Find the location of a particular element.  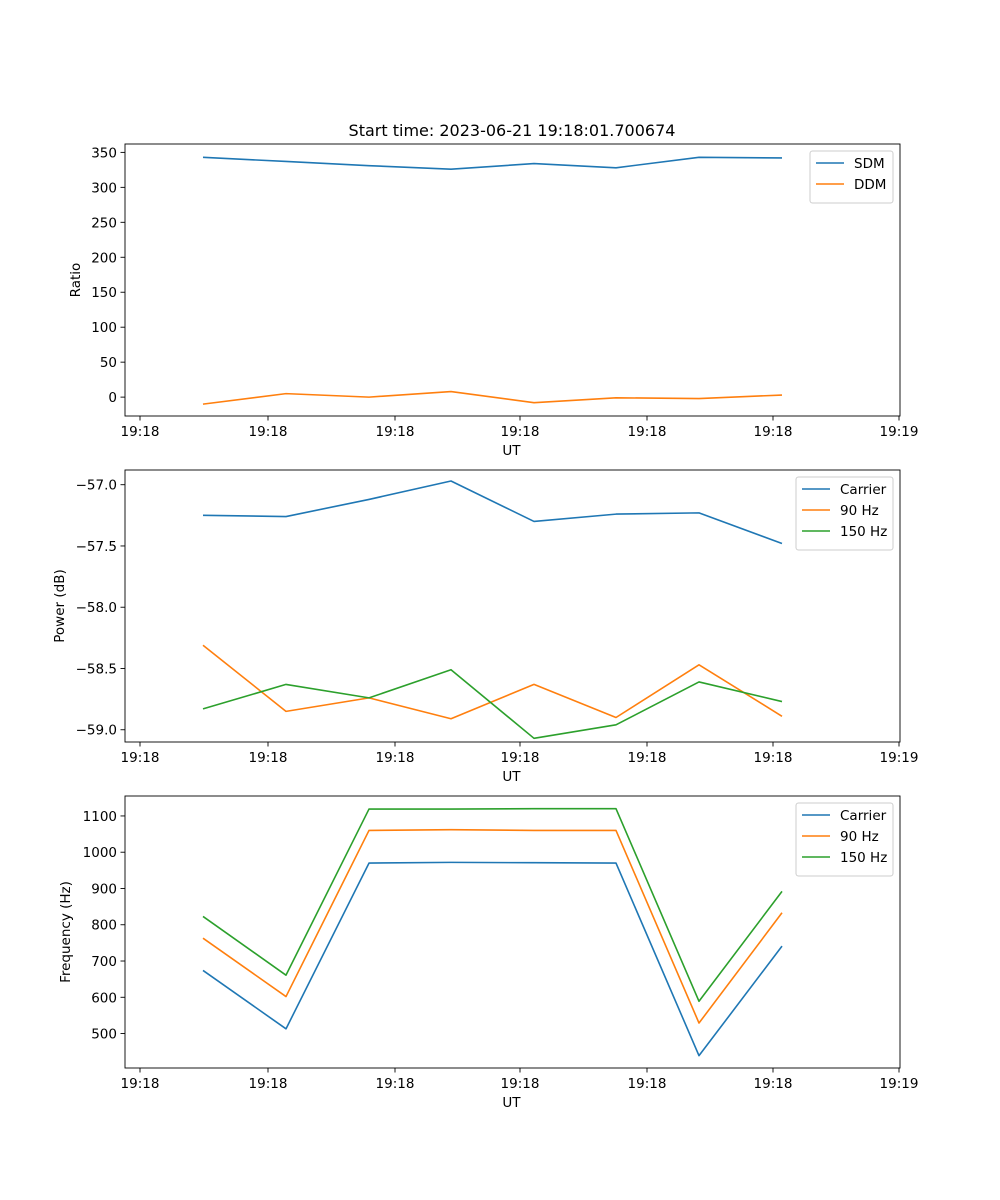

y-tick-label: 150 is located at coordinates (104, 293).